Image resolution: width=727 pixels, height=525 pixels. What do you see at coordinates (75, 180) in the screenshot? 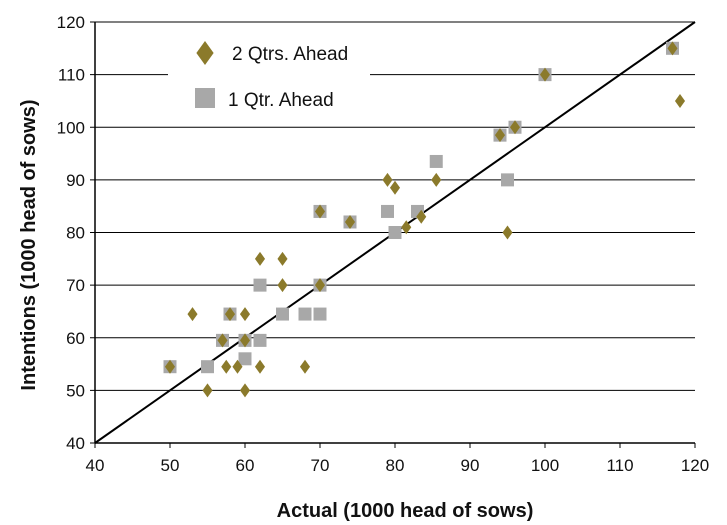
I see `y-tick-label-90: 90` at bounding box center [75, 180].